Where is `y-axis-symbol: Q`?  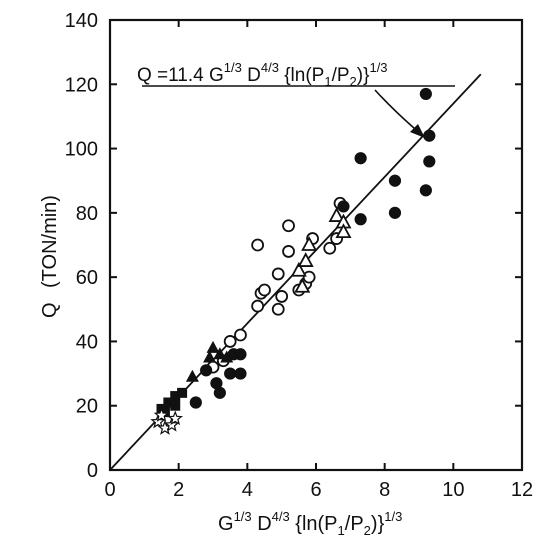 y-axis-symbol: Q is located at coordinates (50, 310).